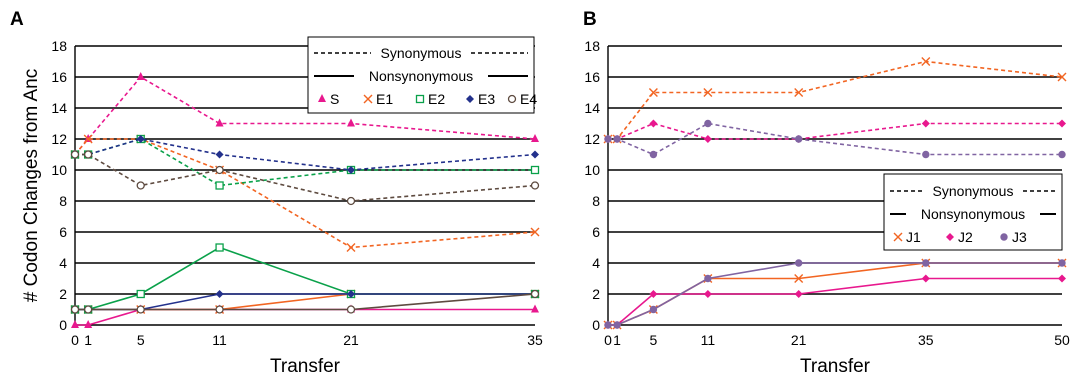  What do you see at coordinates (63, 232) in the screenshot?
I see `panel-a-ytick-label: 6` at bounding box center [63, 232].